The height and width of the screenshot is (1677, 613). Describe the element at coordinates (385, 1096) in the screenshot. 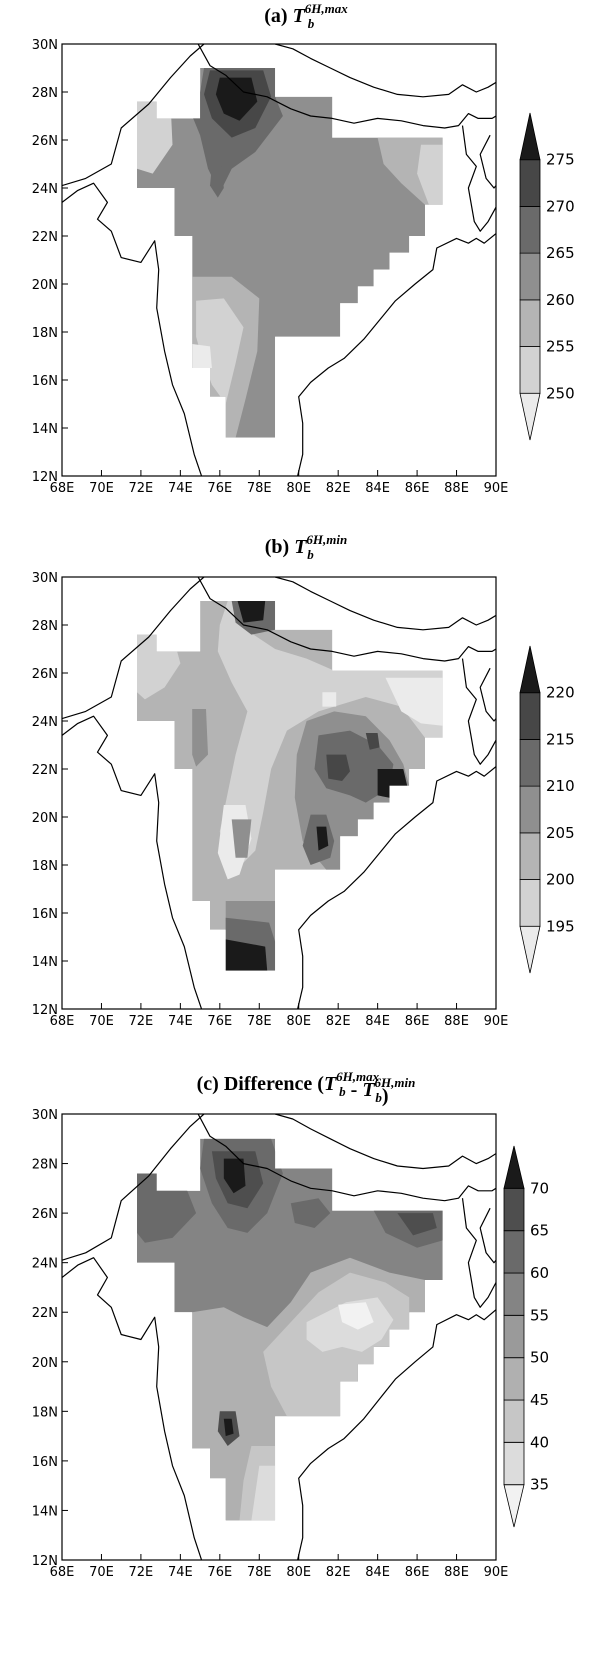

I see `title-suffix: )` at that location.